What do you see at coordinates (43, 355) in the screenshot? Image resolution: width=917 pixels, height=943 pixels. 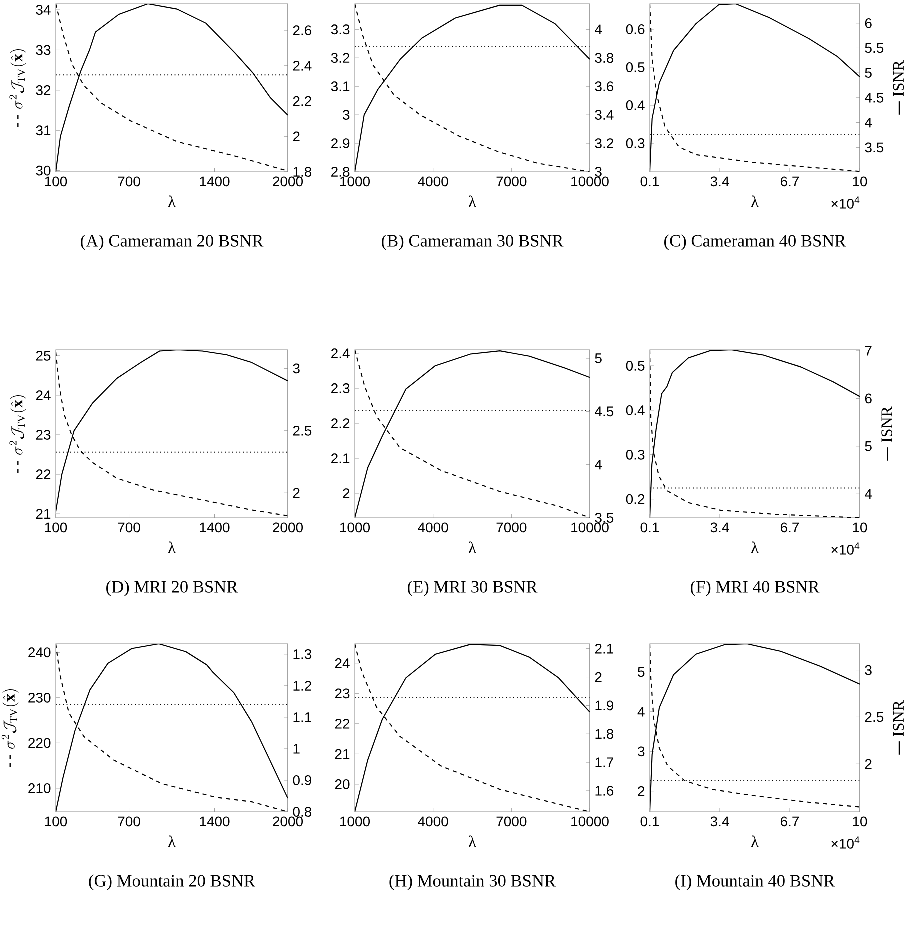 I see `y-tick-label: 25` at bounding box center [43, 355].